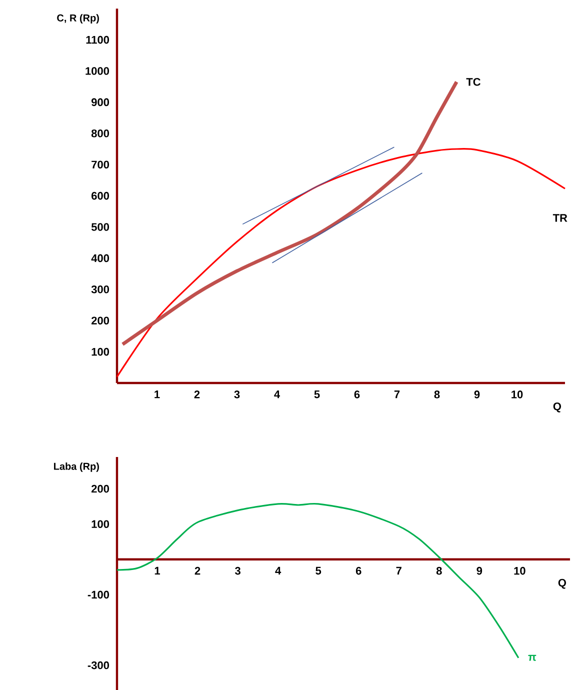 The width and height of the screenshot is (574, 690). I want to click on text: TR, so click(560, 218).